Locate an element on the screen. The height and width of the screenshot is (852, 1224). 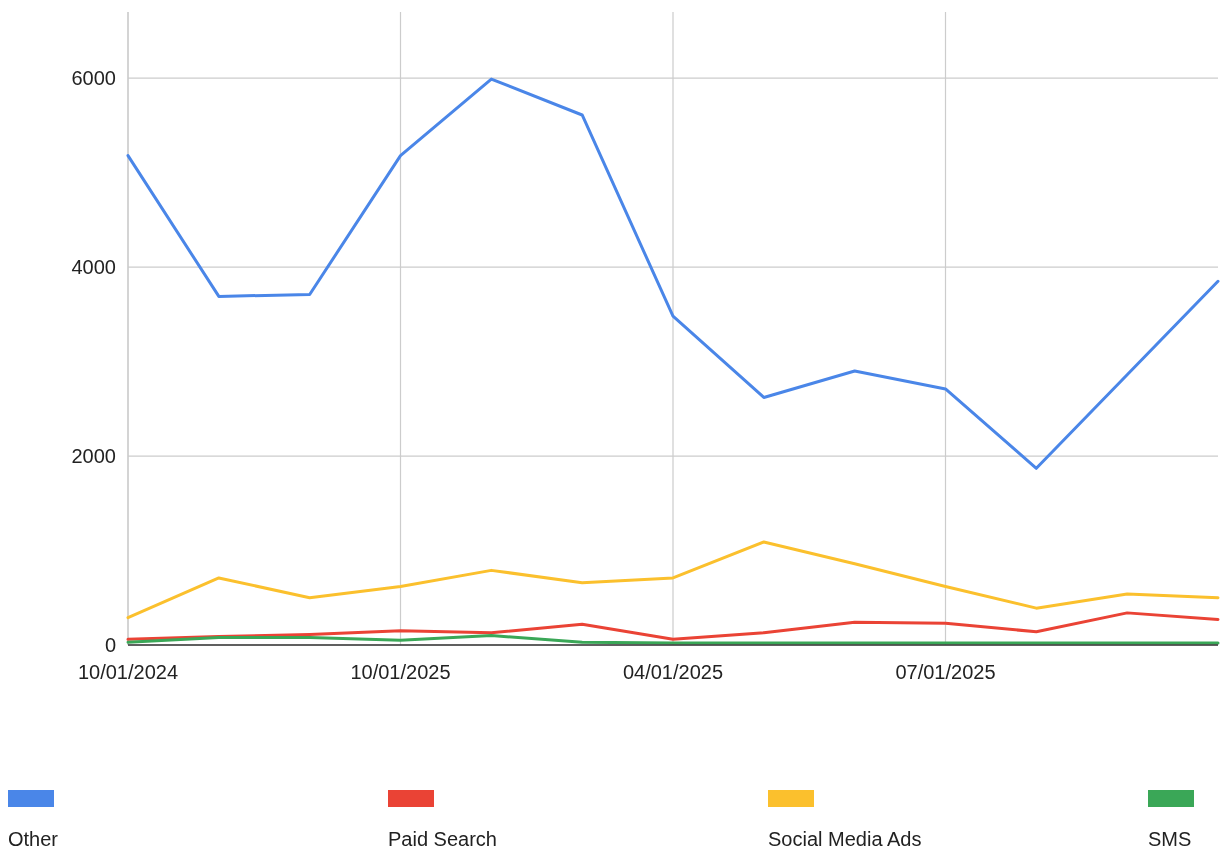
x-tick-label: 07/01/2025 is located at coordinates (945, 672).